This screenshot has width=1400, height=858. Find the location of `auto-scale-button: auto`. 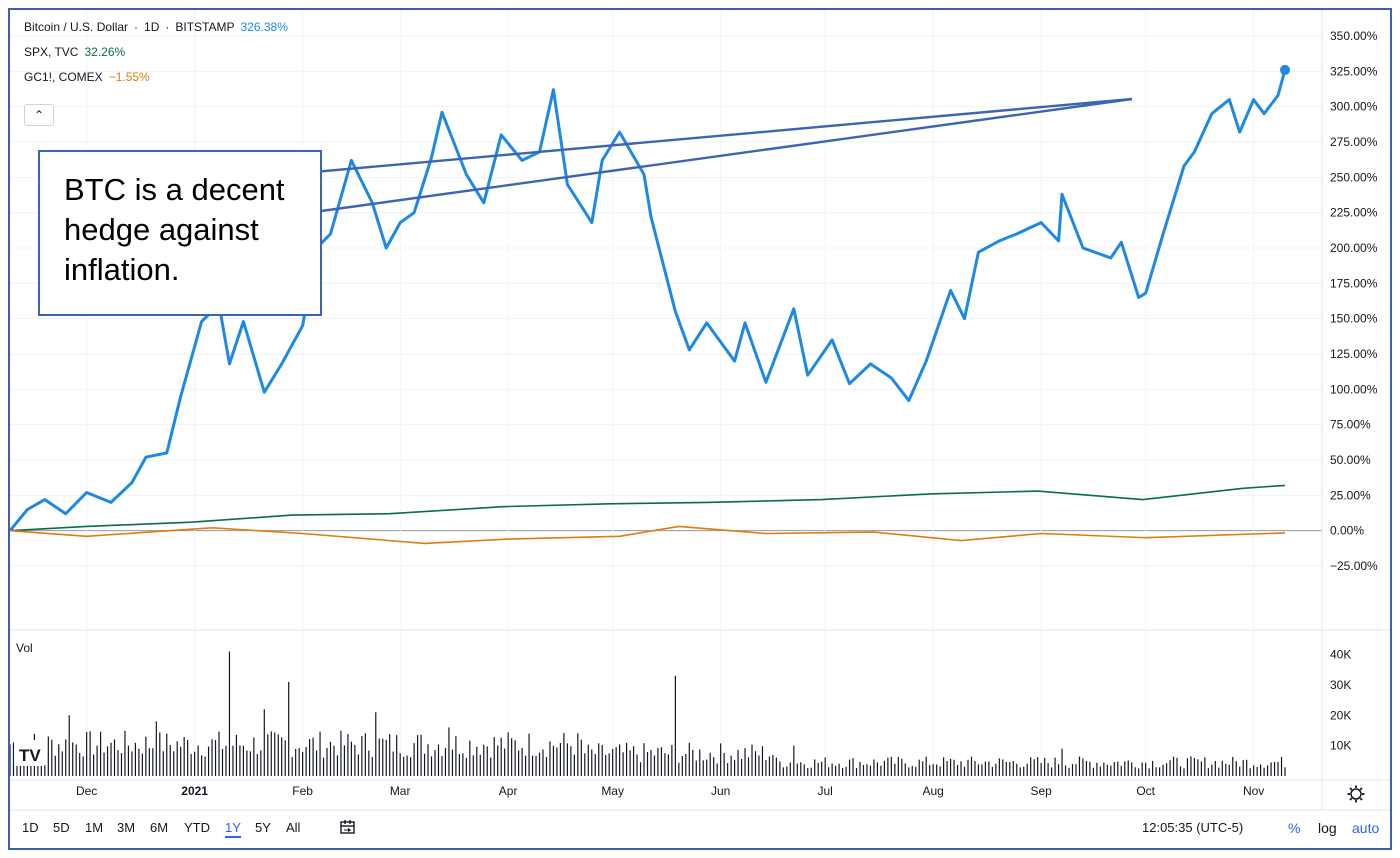

auto-scale-button: auto is located at coordinates (1366, 828).